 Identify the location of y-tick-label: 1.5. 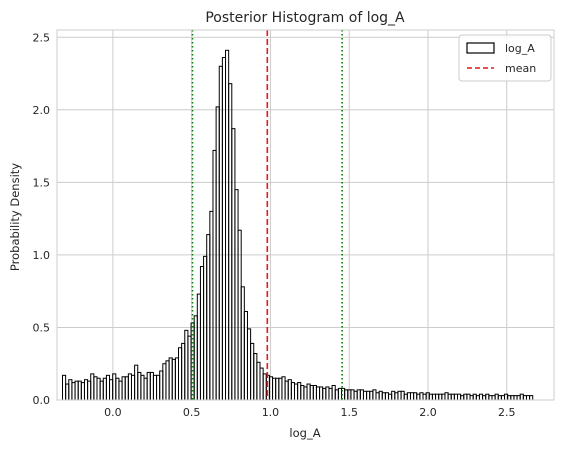
(42, 182).